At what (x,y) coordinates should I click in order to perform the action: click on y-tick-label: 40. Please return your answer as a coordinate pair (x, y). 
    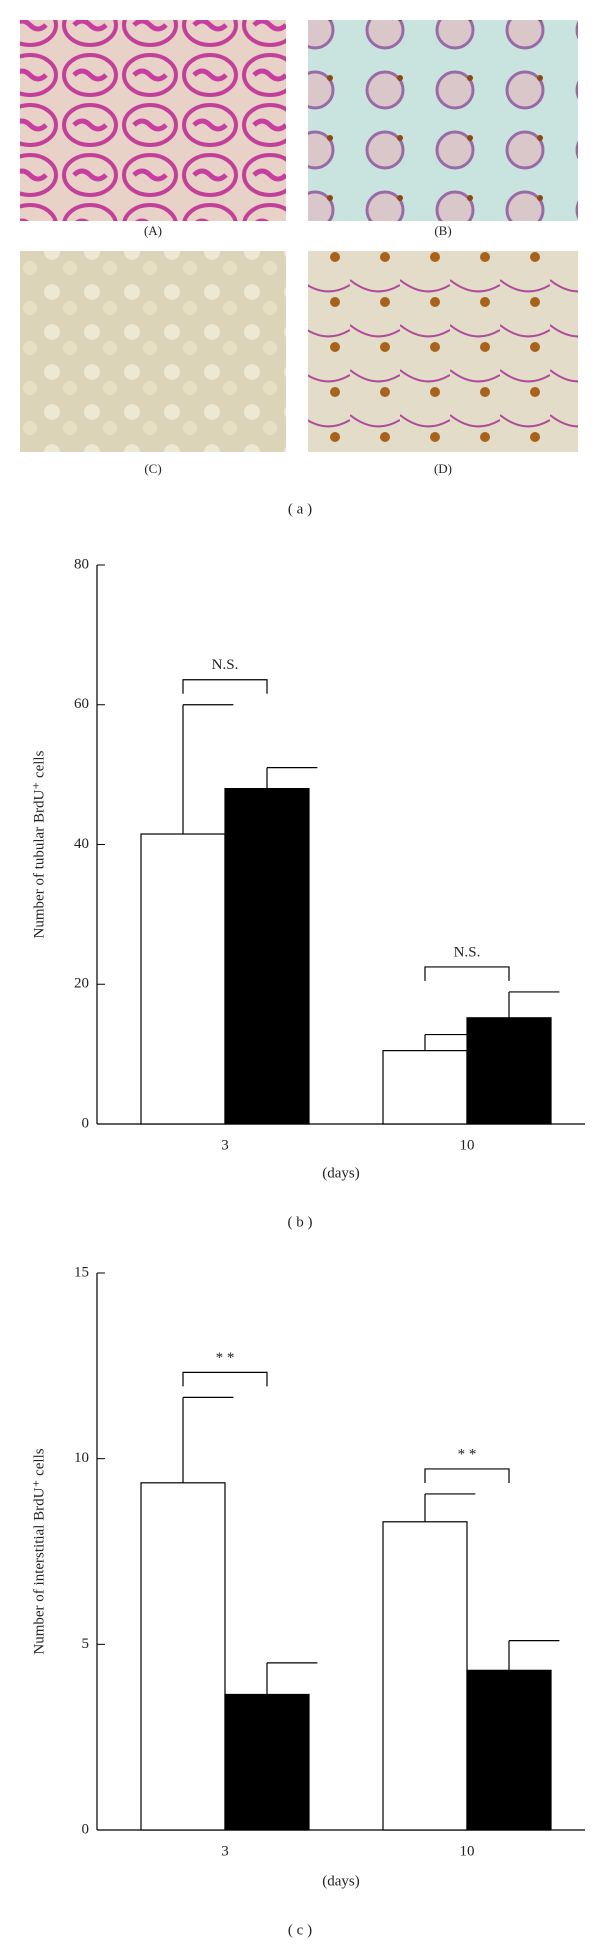
    Looking at the image, I should click on (81, 844).